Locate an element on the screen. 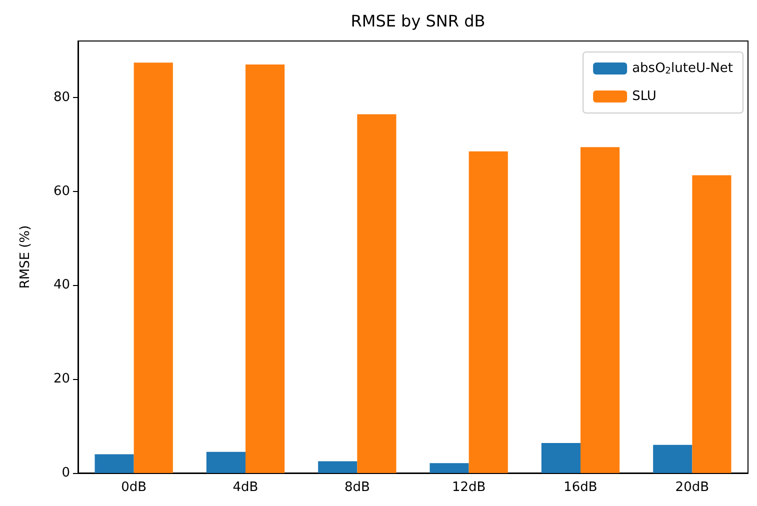 The width and height of the screenshot is (757, 506). x-tick-label: 20dB is located at coordinates (692, 487).